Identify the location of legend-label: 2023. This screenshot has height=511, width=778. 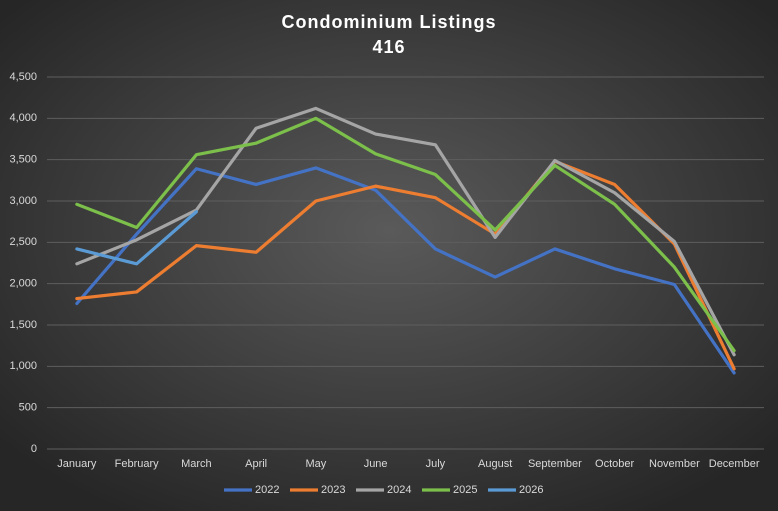
(333, 490).